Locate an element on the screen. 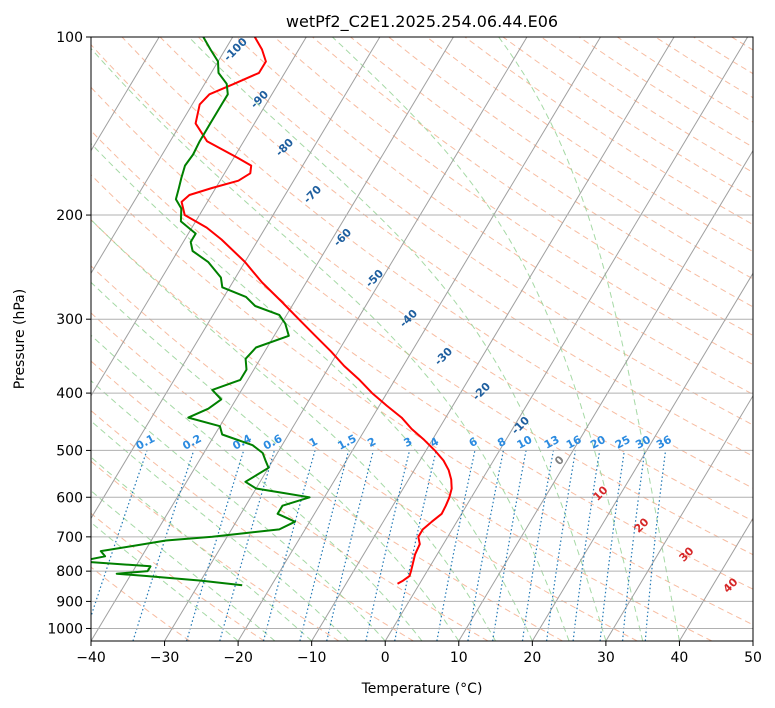 The image size is (775, 708). x-tick-label: −40 is located at coordinates (91, 658).